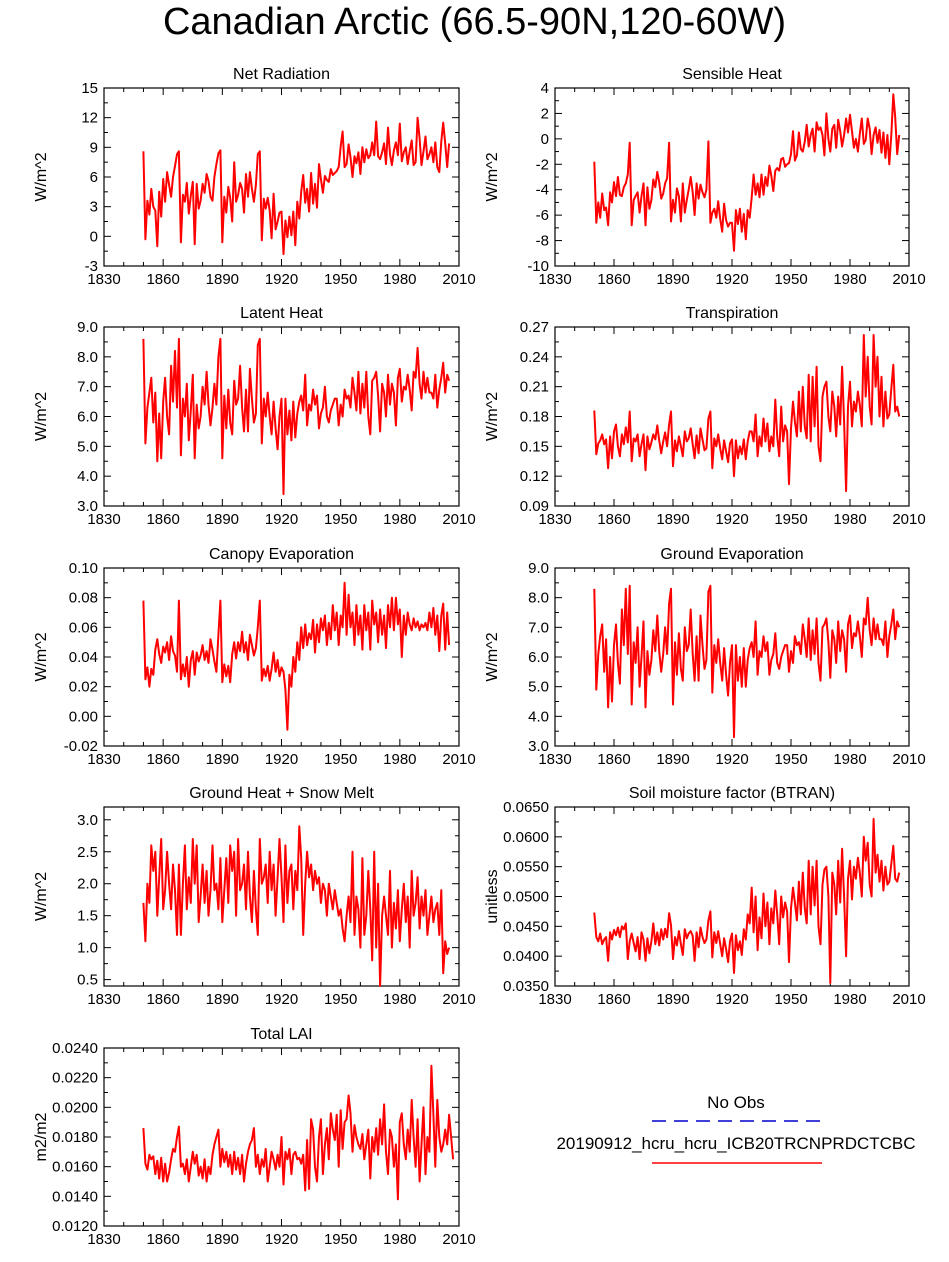 This screenshot has width=949, height=1262. Describe the element at coordinates (534, 387) in the screenshot. I see `y-tick-label: 0.21` at that location.